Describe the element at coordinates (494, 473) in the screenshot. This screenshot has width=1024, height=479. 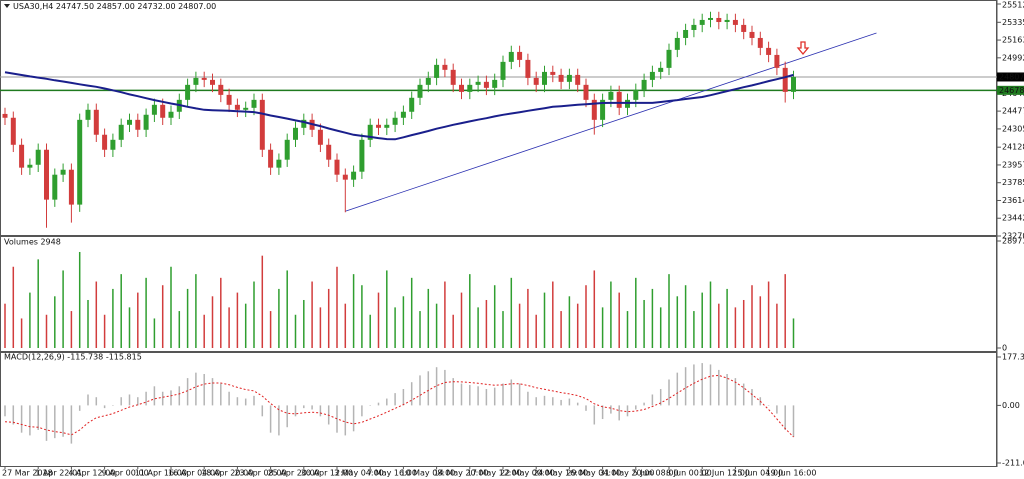
I see `x-tick-label: 17 May 12:00` at that location.